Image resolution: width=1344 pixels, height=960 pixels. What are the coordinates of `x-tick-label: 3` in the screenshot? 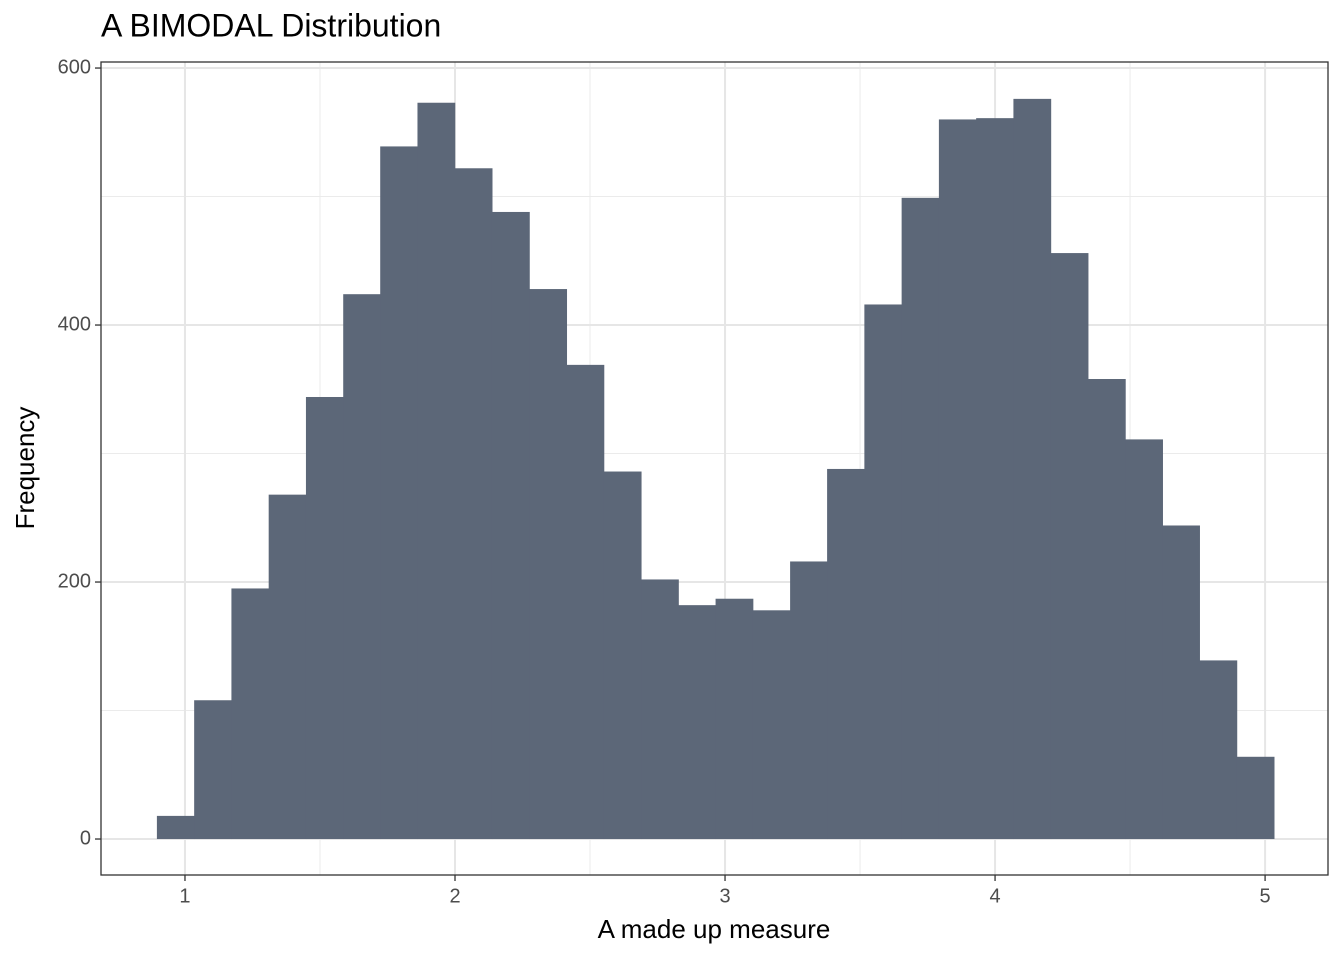 It's located at (724, 896).